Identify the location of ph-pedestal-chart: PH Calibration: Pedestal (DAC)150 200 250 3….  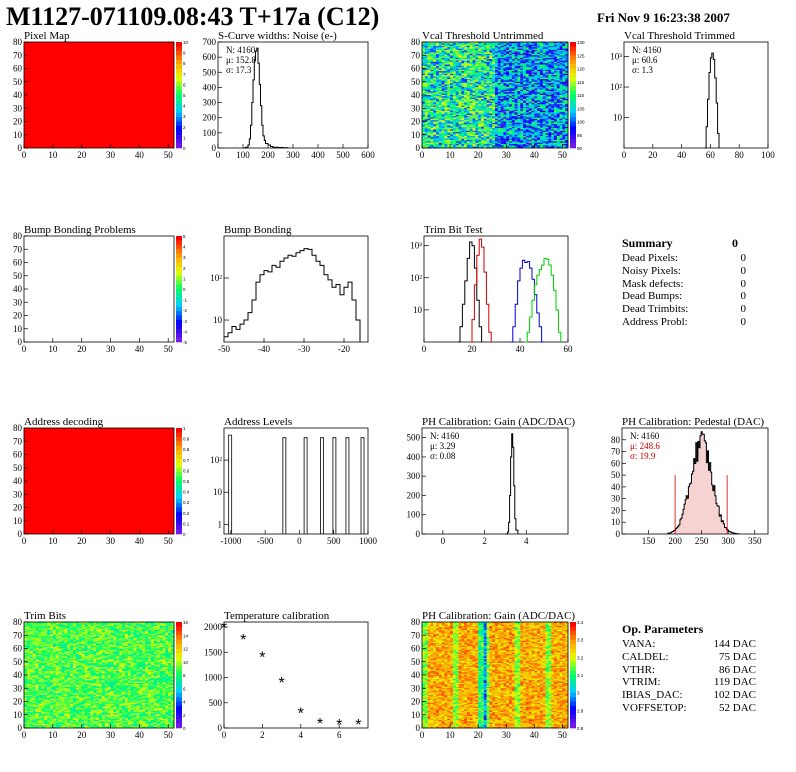
(690, 481).